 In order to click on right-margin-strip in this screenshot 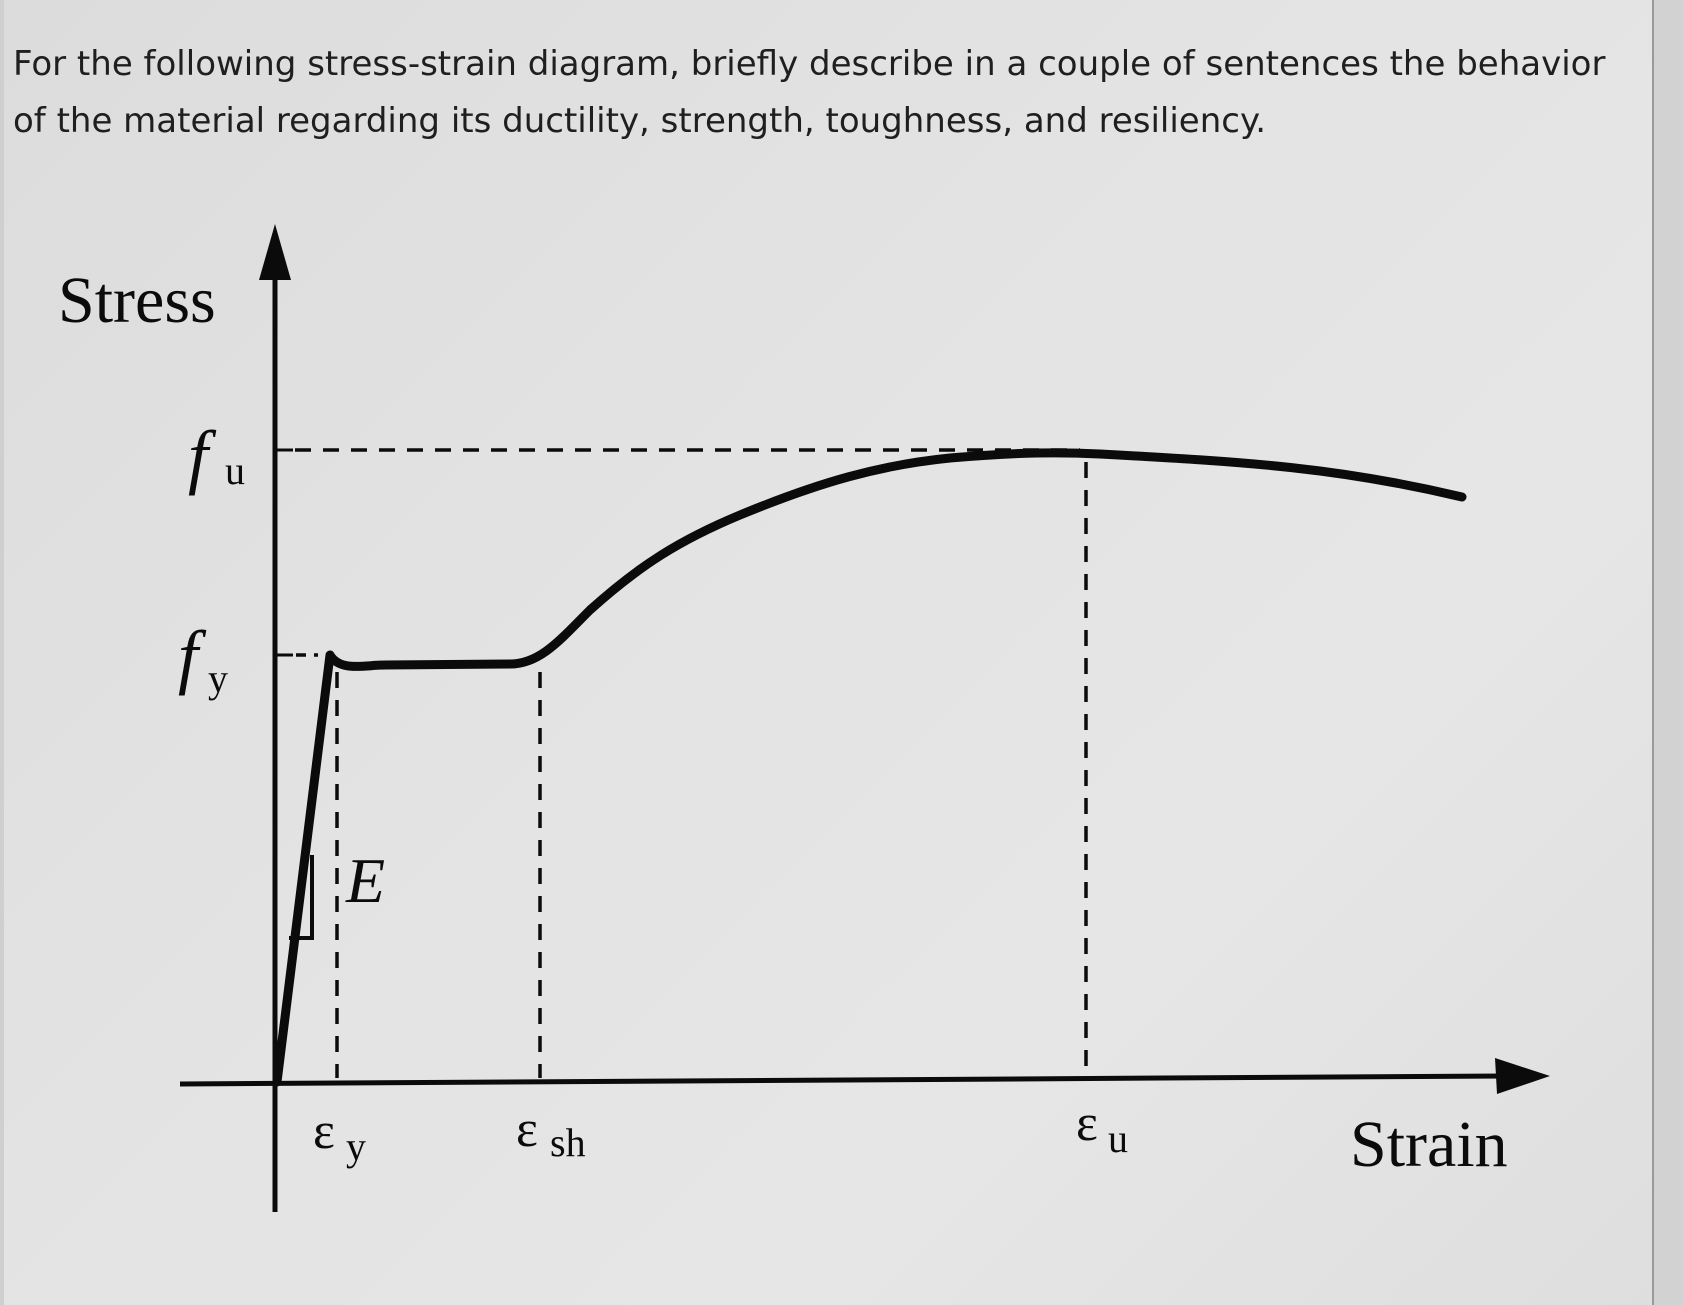, I will do `click(1668, 652)`.